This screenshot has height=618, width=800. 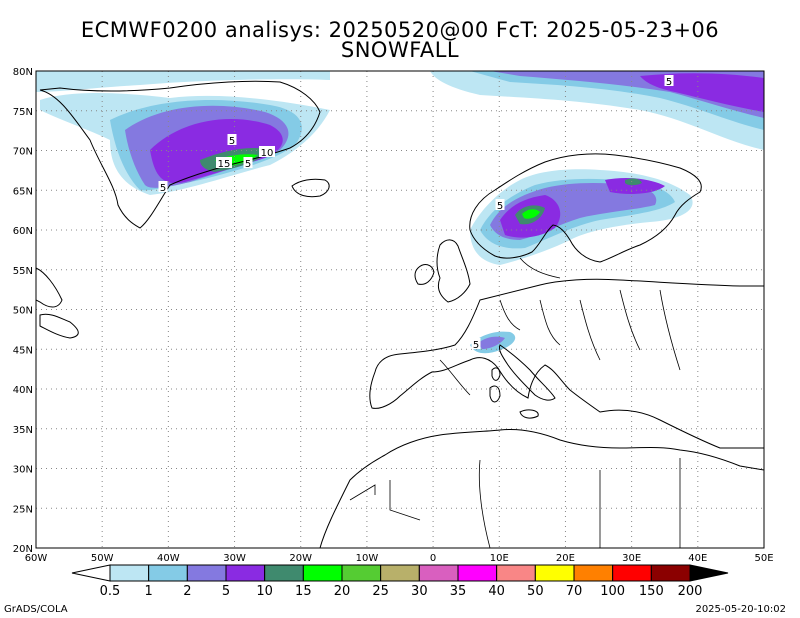 What do you see at coordinates (740, 609) in the screenshot?
I see `footer-timestamp: 2025-05-20-10:02` at bounding box center [740, 609].